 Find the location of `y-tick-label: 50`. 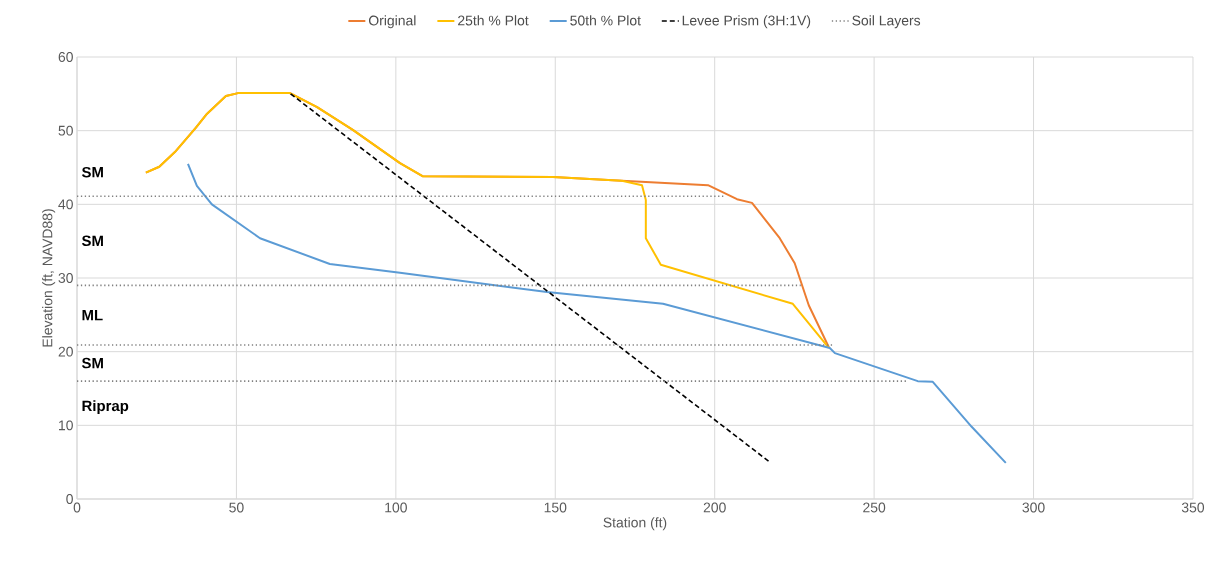

y-tick-label: 50 is located at coordinates (65, 130).